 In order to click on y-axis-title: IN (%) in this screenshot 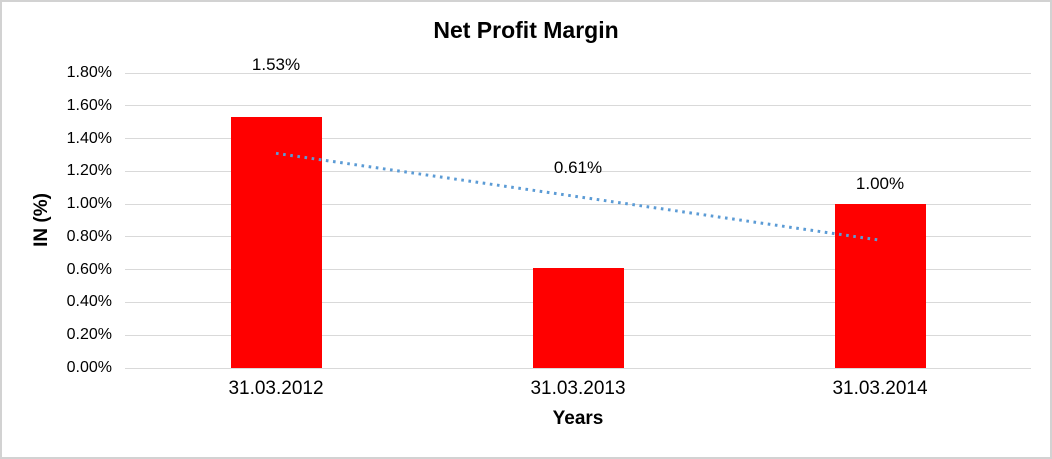, I will do `click(41, 220)`.